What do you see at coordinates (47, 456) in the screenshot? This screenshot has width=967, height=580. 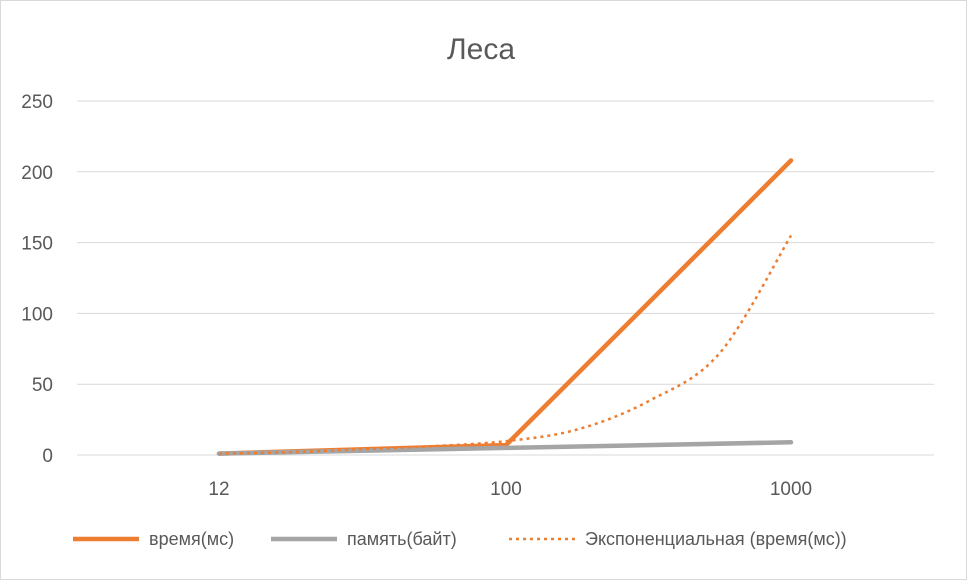 I see `y-tick-label: 0` at bounding box center [47, 456].